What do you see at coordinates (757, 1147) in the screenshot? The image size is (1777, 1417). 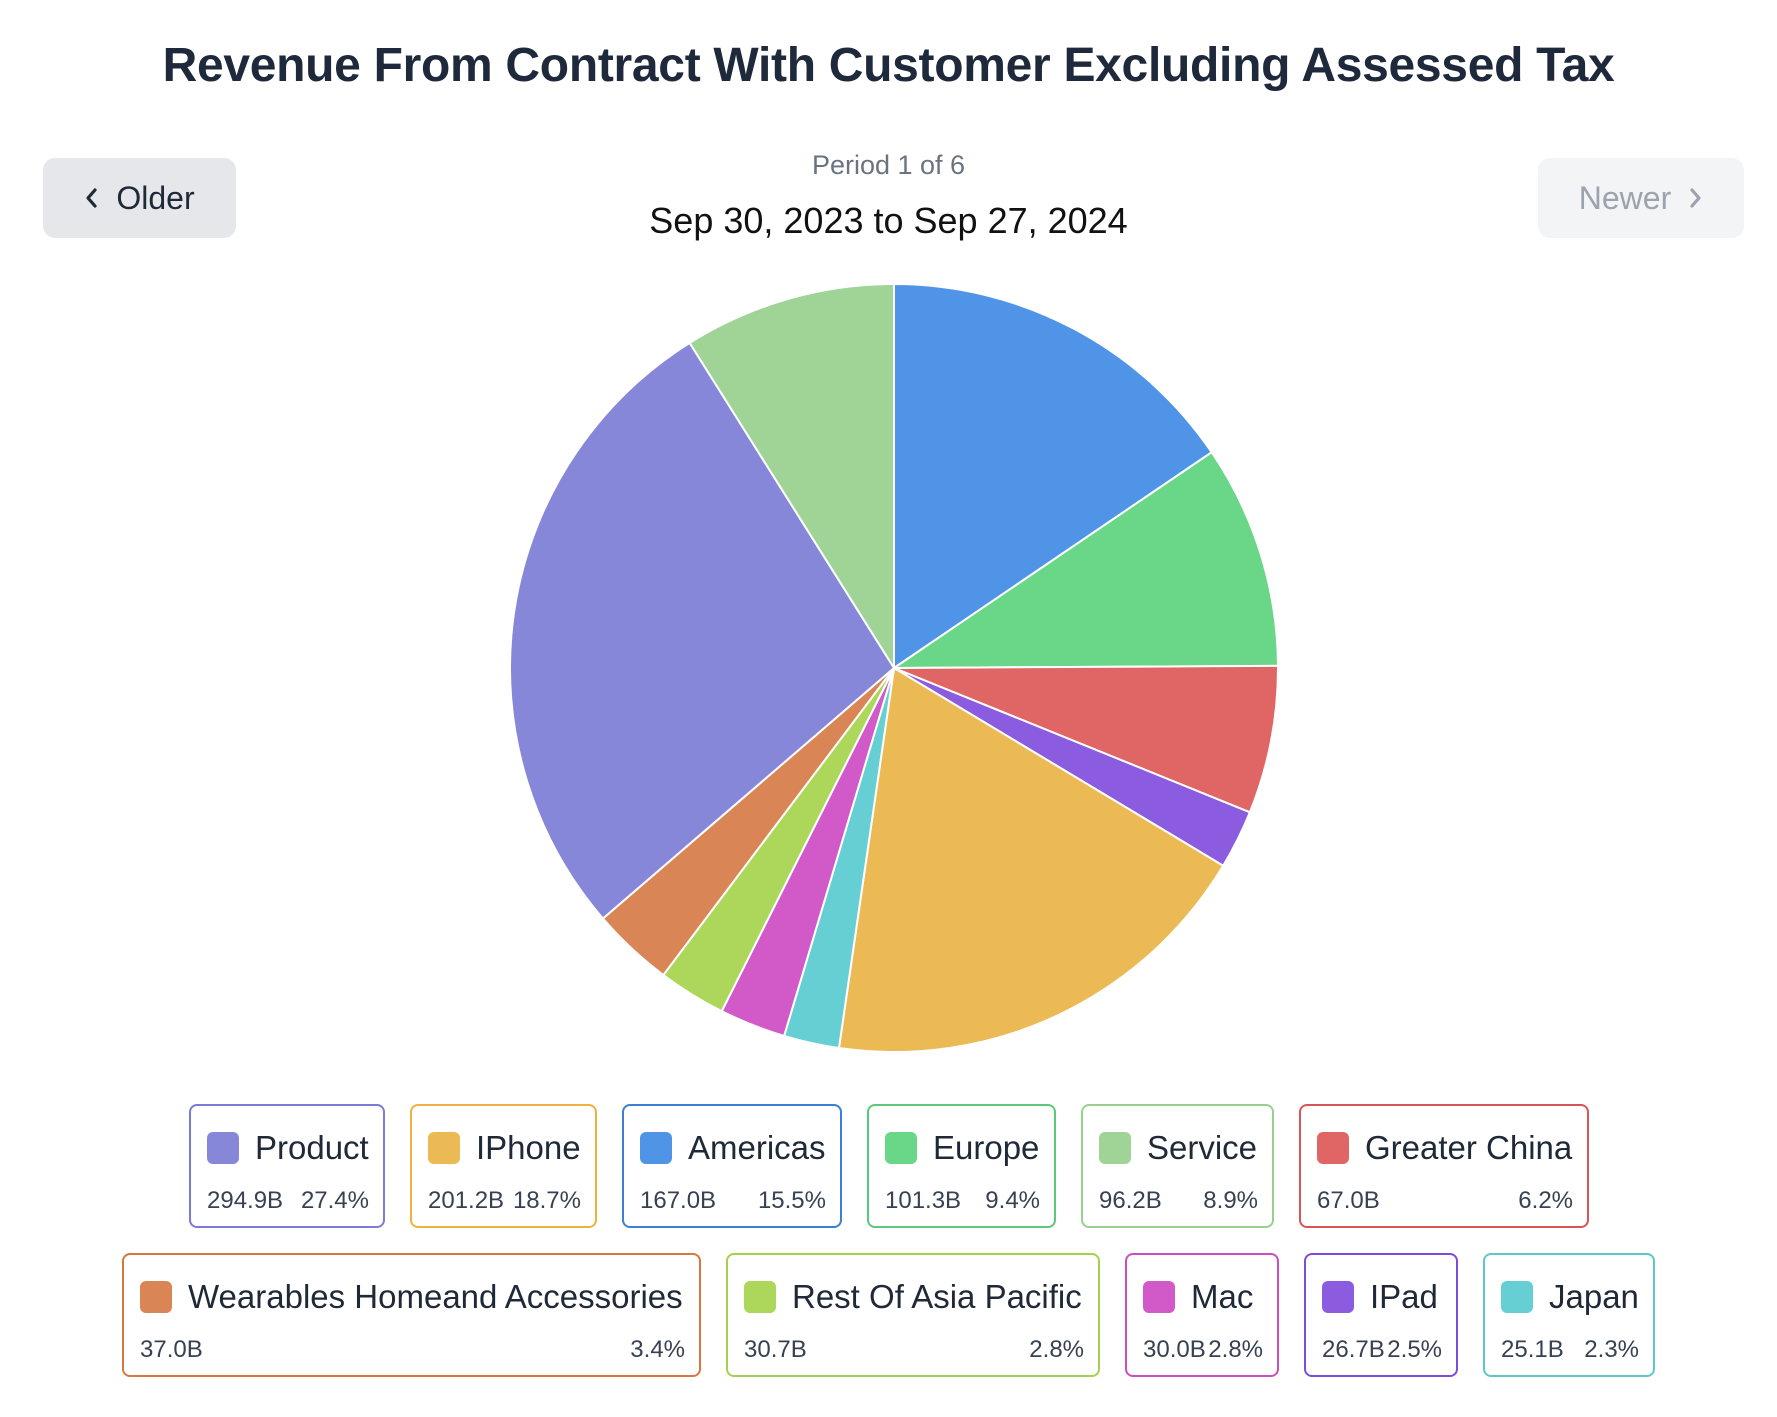 I see `legend-label: Americas` at bounding box center [757, 1147].